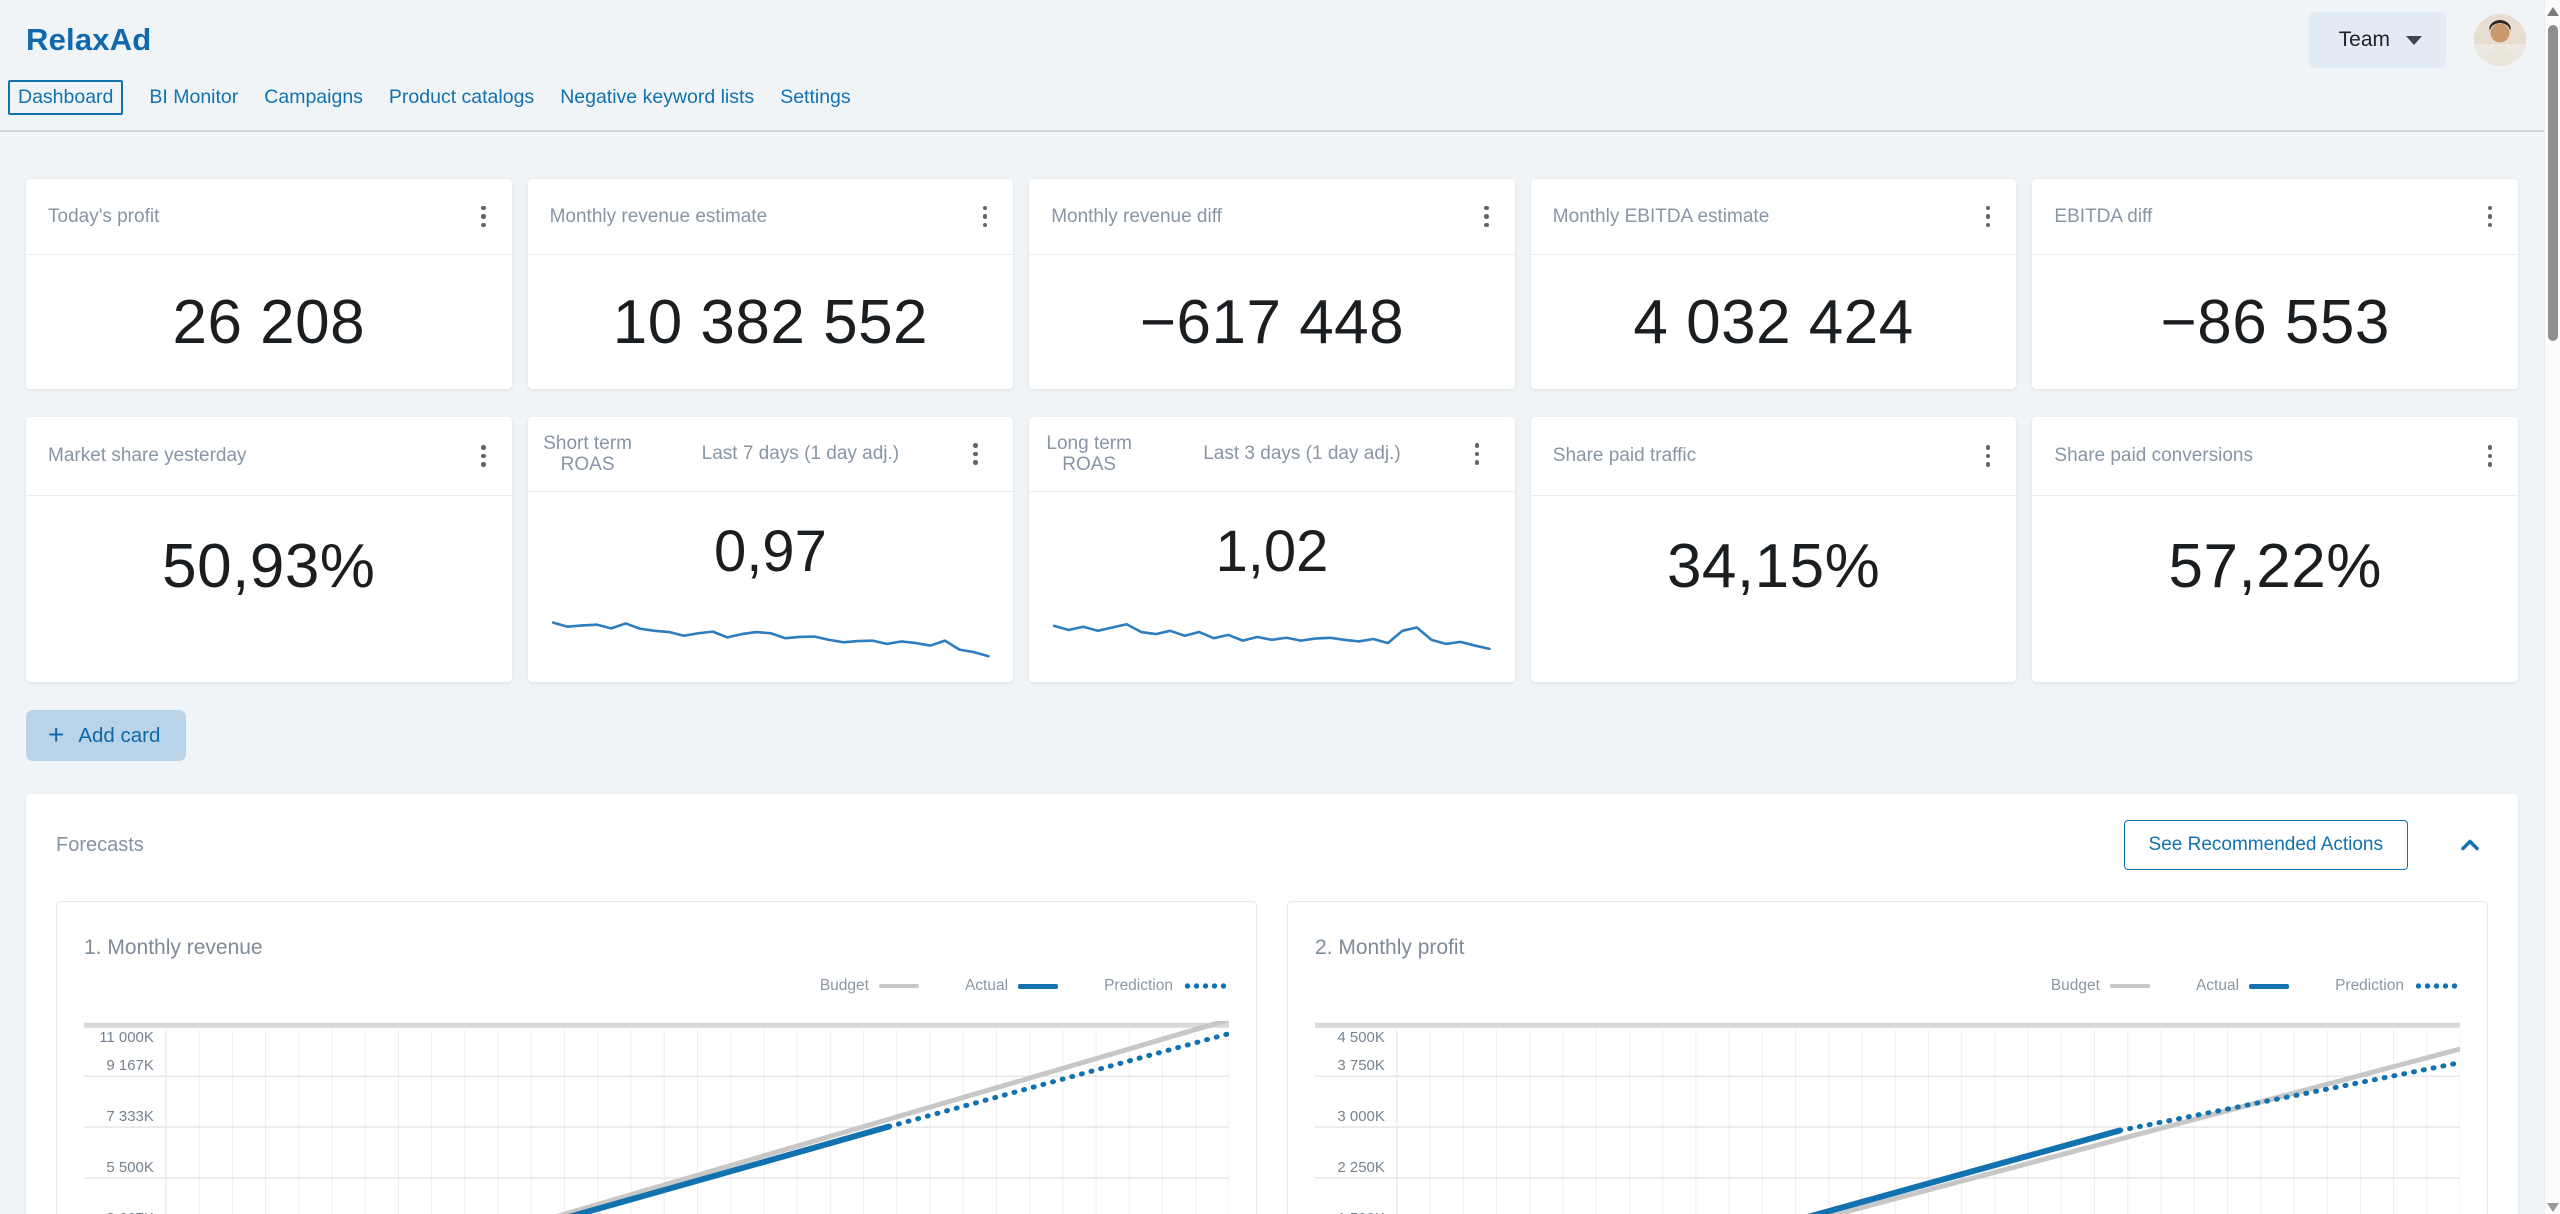 This screenshot has height=1214, width=2560. I want to click on line-chart-plot: 11 000K 9 167K 7 333K 5 500K 3 667K, so click(656, 1117).